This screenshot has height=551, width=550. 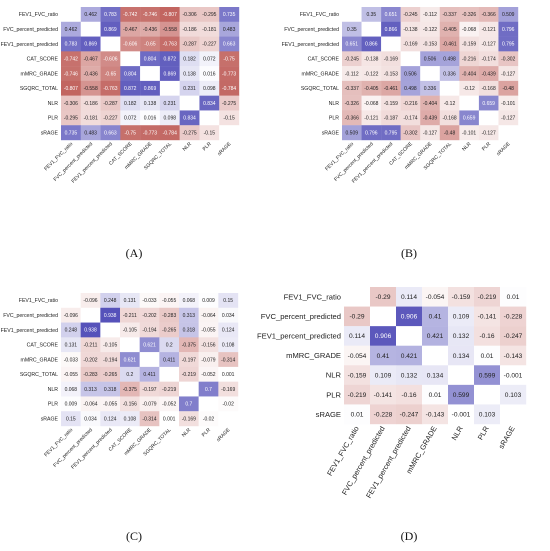 What do you see at coordinates (169, 316) in the screenshot?
I see `heatmap-value-label: -0.283` at bounding box center [169, 316].